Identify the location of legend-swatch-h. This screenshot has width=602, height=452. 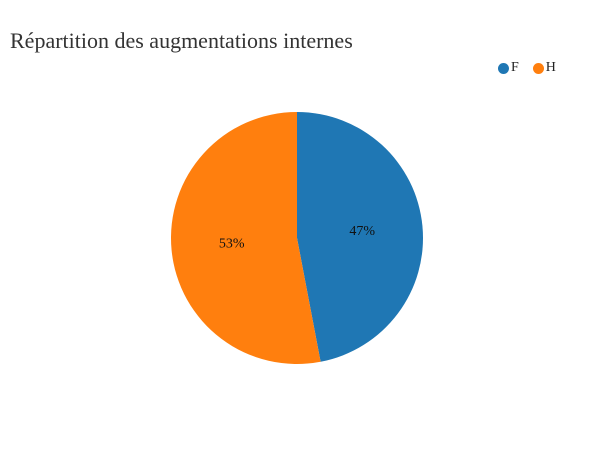
(538, 68).